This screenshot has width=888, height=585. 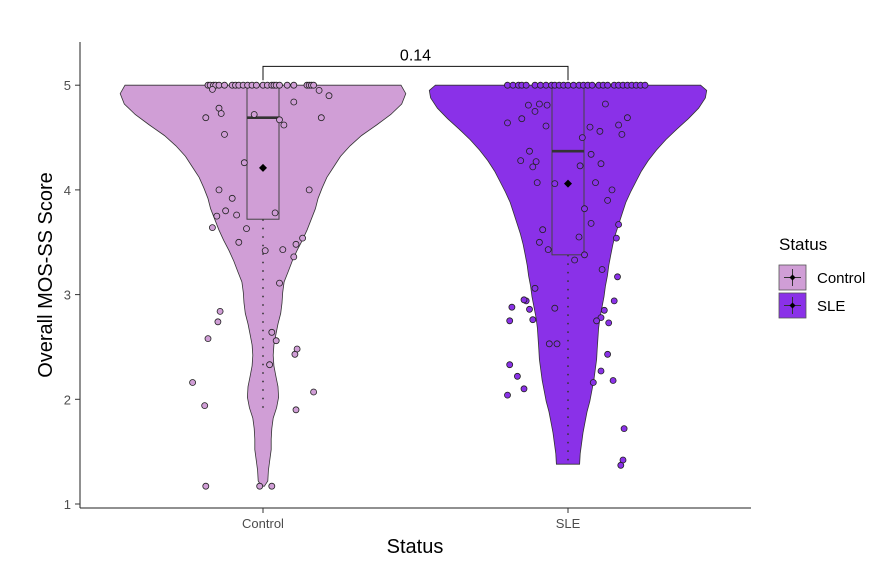 What do you see at coordinates (841, 278) in the screenshot?
I see `legend-label-control: Control` at bounding box center [841, 278].